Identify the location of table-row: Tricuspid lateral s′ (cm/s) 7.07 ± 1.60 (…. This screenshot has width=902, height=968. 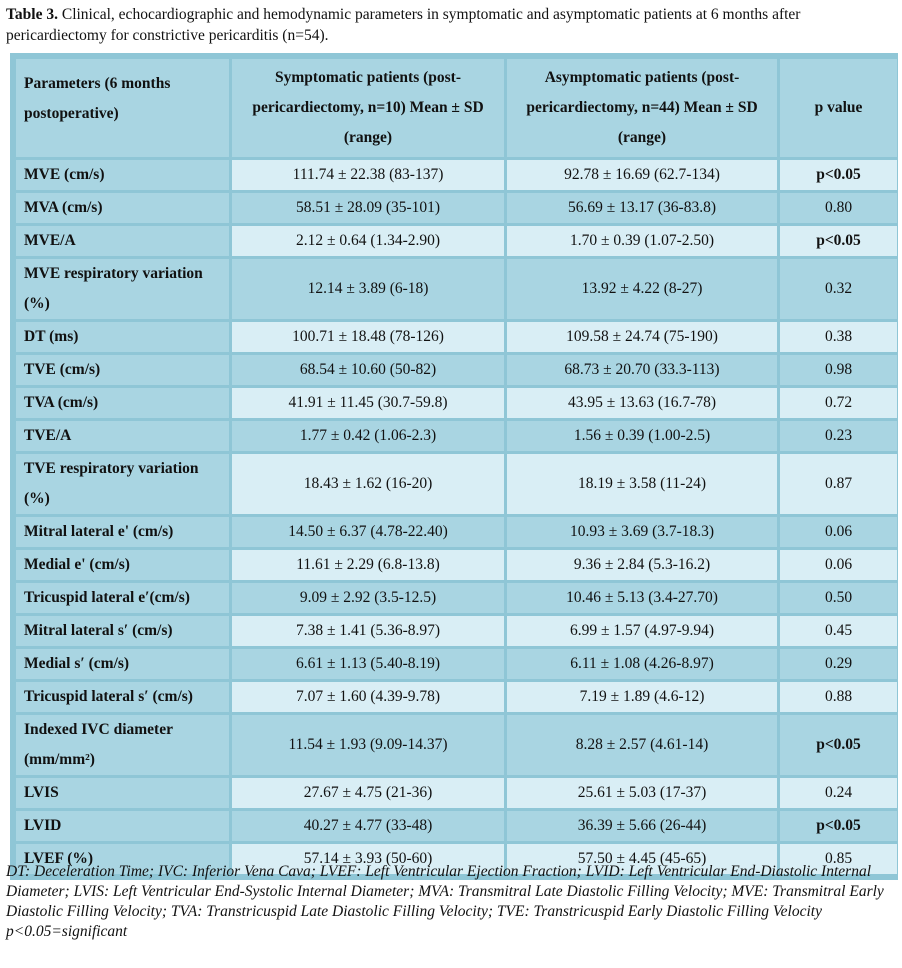
(456, 697).